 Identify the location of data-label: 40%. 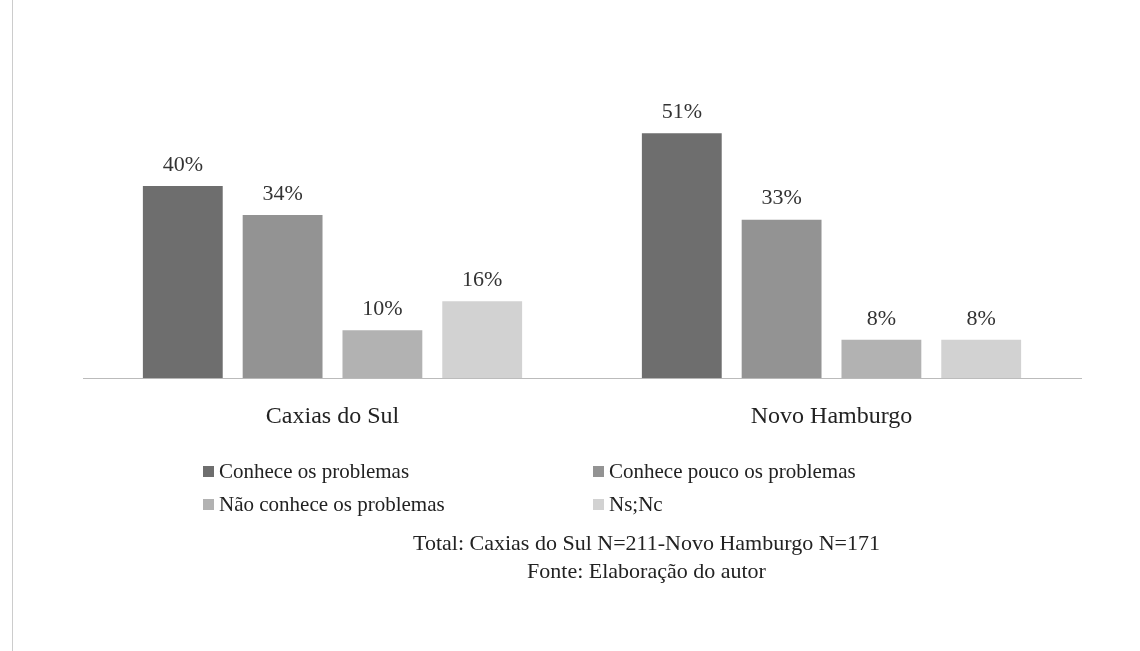
(182, 163).